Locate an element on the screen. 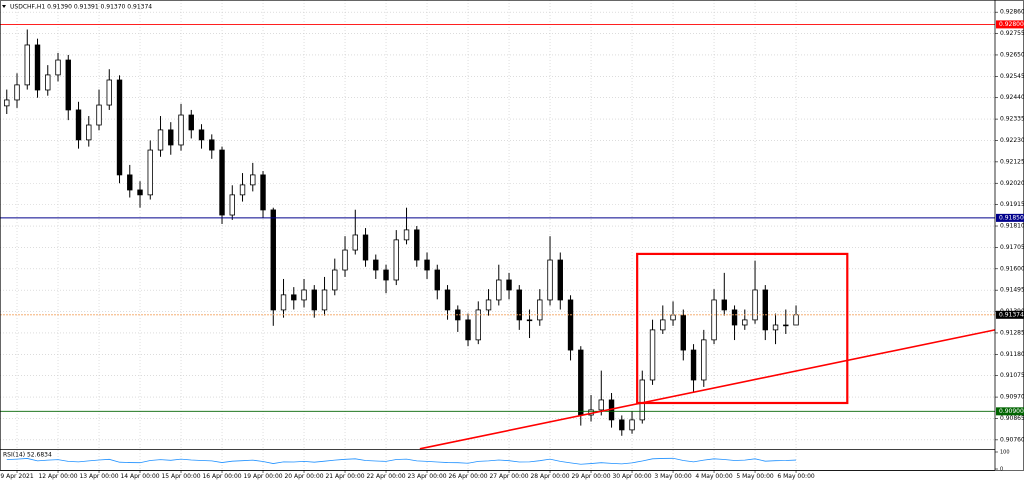 This screenshot has width=1024, height=481. x-tick-label: 21 Apr 00:00 is located at coordinates (344, 476).